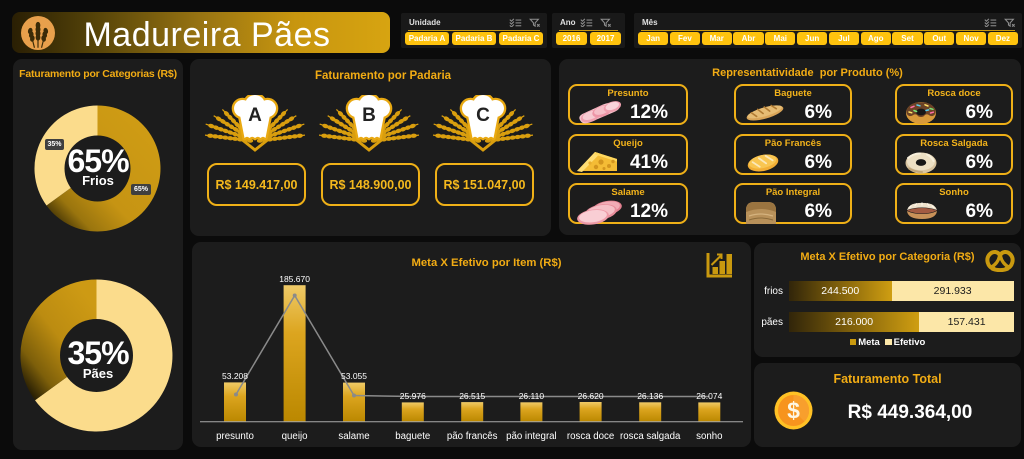  What do you see at coordinates (590, 436) in the screenshot?
I see `svg-text: rosca doce` at bounding box center [590, 436].